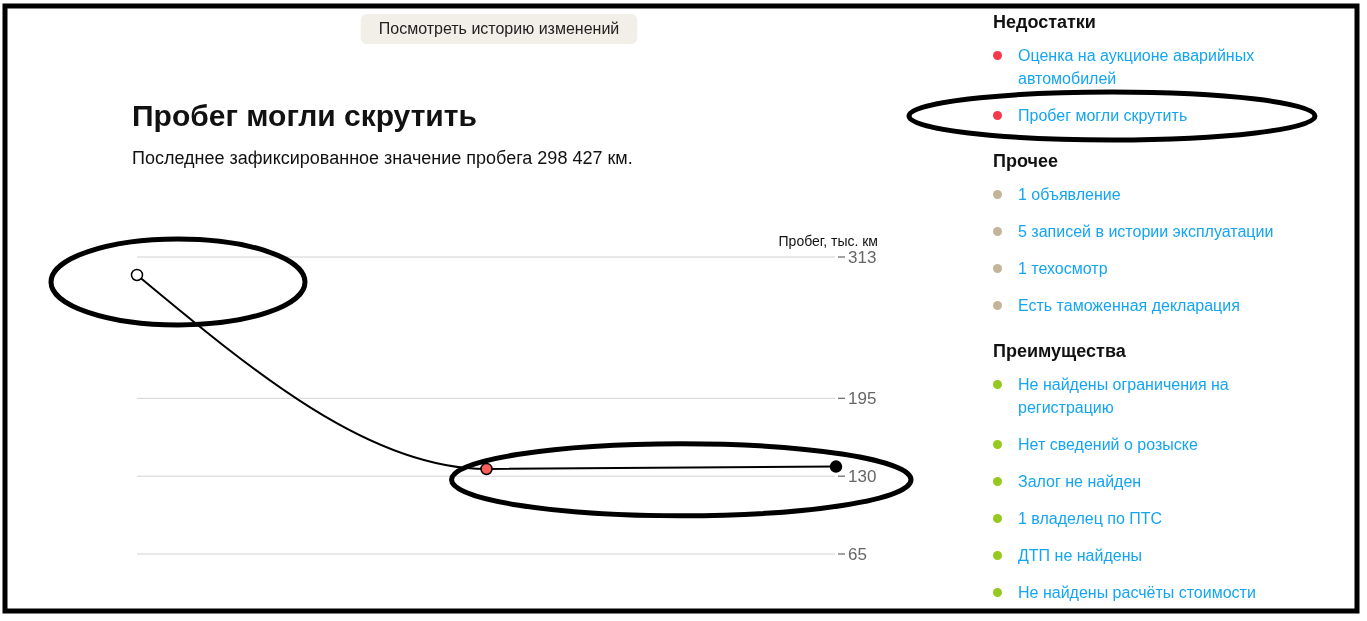  Describe the element at coordinates (382, 158) in the screenshot. I see `chart-subtitle: Последнее зафиксированное значение пробега 298 427 км.` at that location.